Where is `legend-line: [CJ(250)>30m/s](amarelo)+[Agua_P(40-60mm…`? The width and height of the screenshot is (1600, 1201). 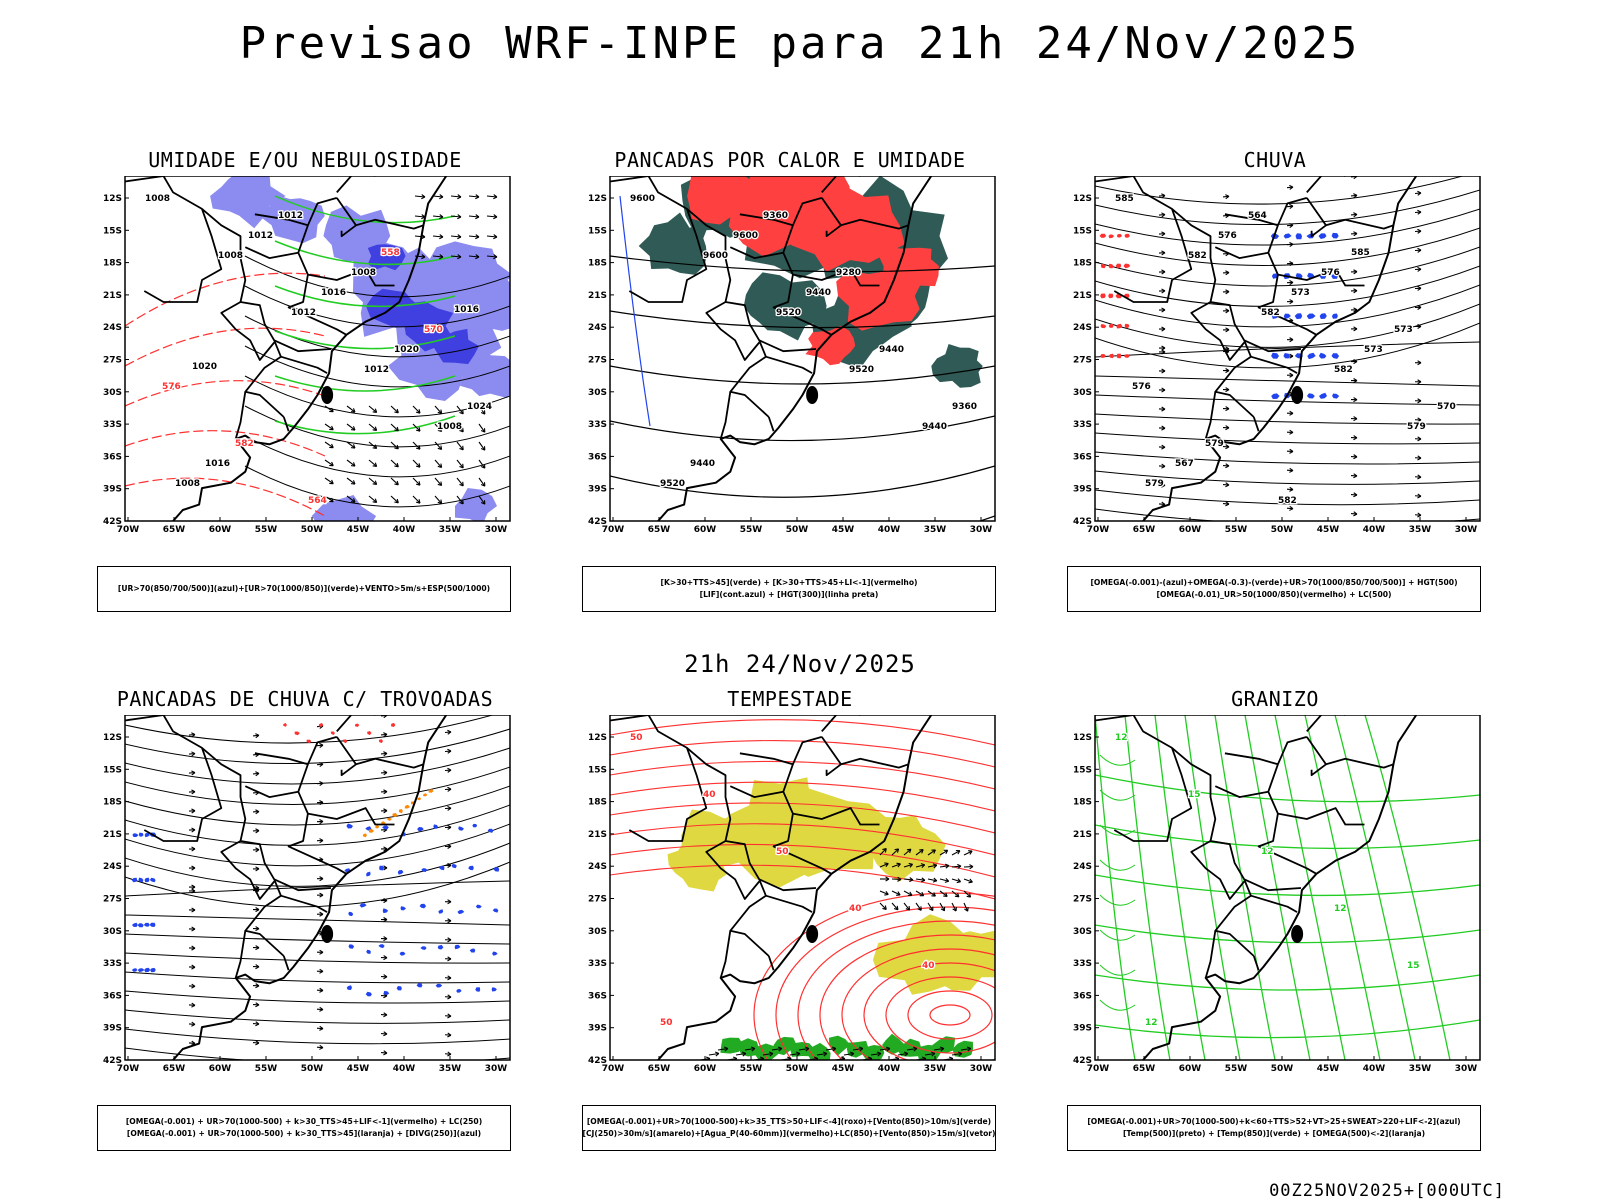
legend-line: [CJ(250)>30m/s](amarelo)+[Agua_P(40-60mm… is located at coordinates (788, 1134).